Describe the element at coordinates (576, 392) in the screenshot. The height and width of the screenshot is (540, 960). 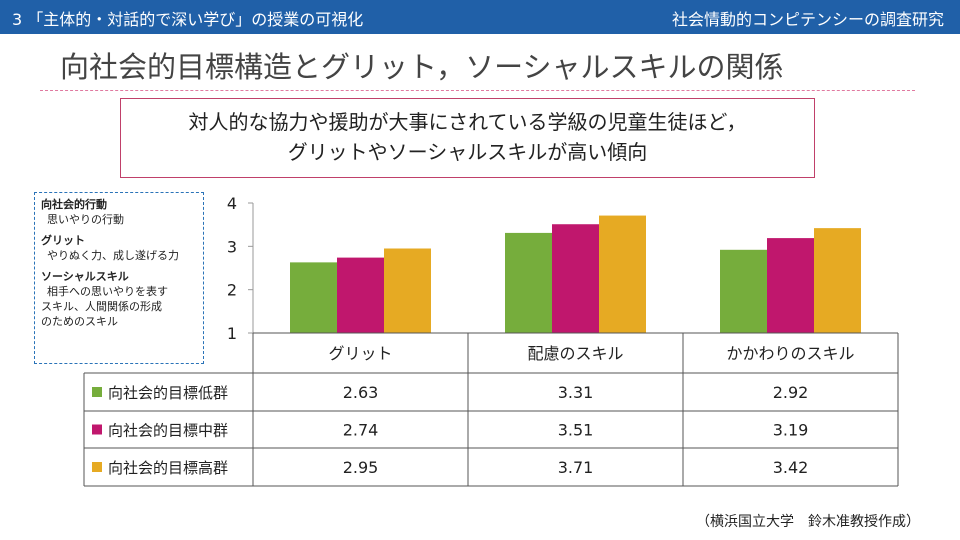
I see `data-value: 3.31` at that location.